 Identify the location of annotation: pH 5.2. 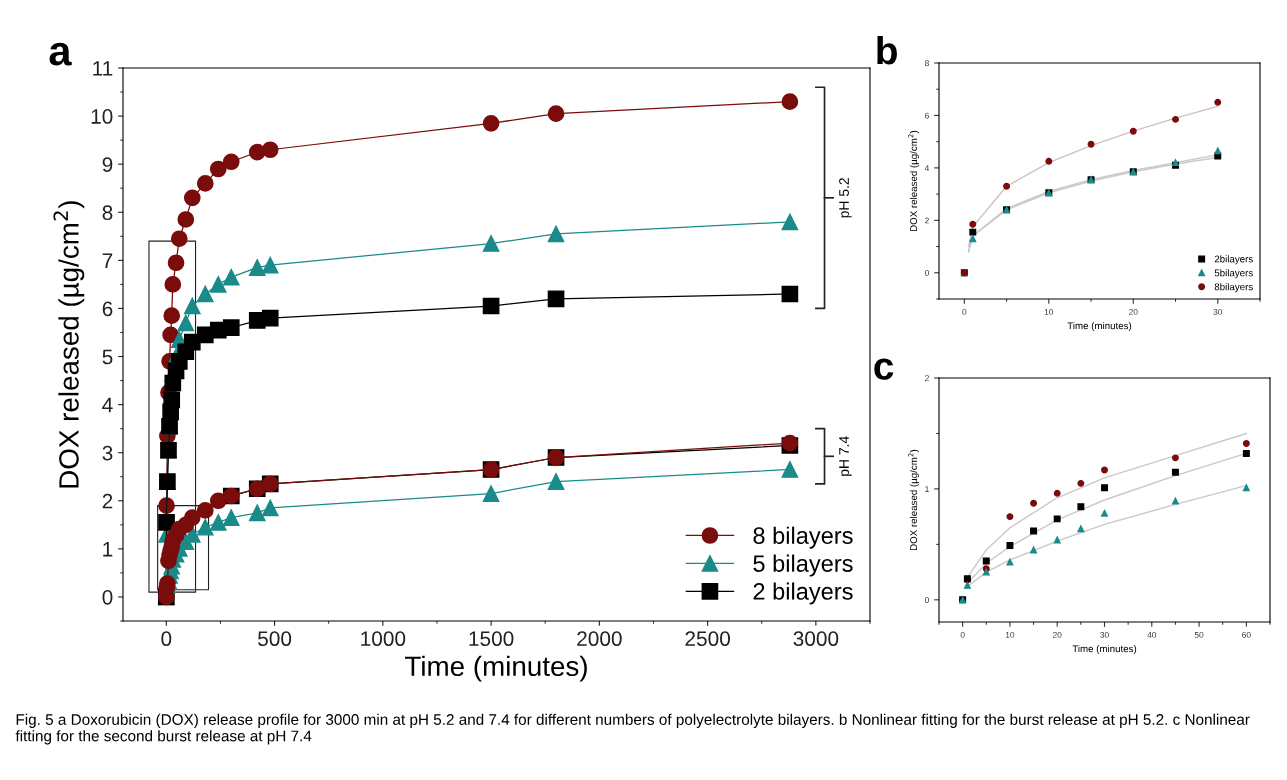
(845, 198).